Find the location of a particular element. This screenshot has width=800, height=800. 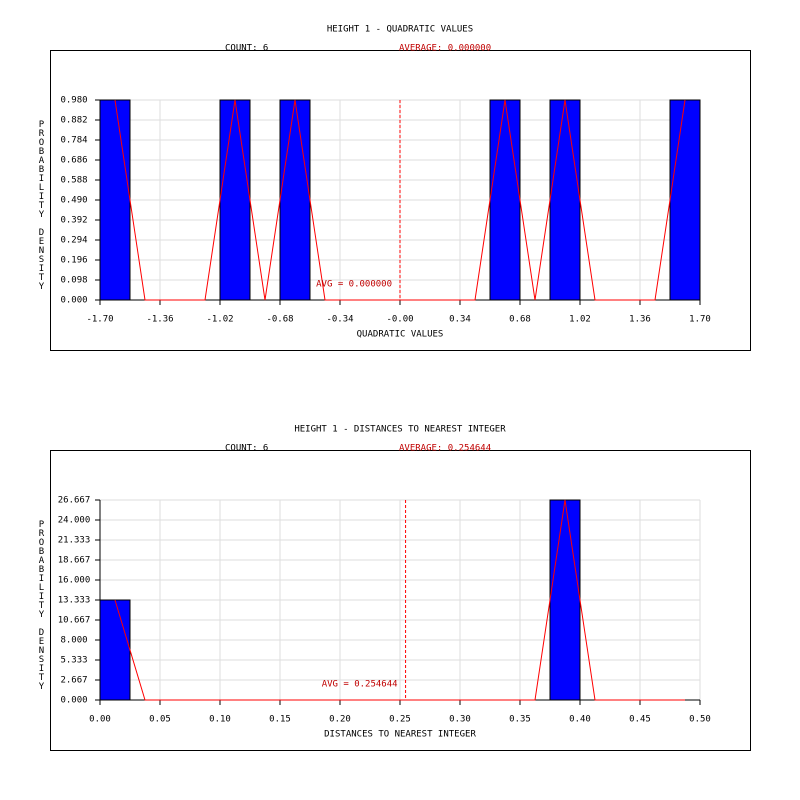

x-axis-label: QUADRATIC VALUES is located at coordinates (400, 335).